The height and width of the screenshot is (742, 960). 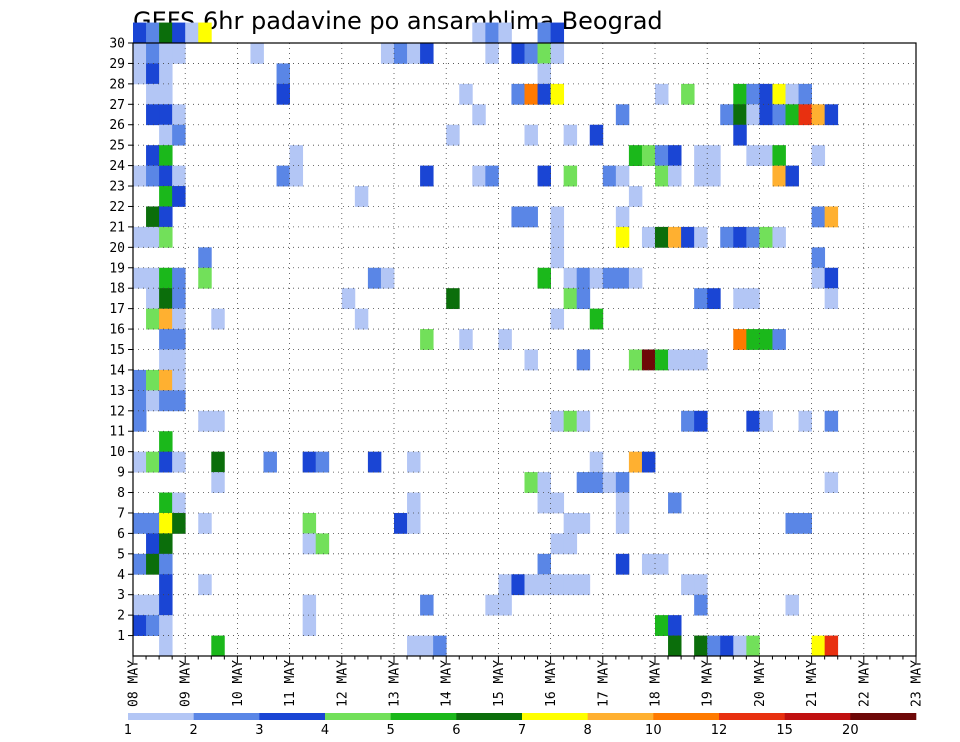 I want to click on x-tick-label: 12 MAY, so click(x=342, y=683).